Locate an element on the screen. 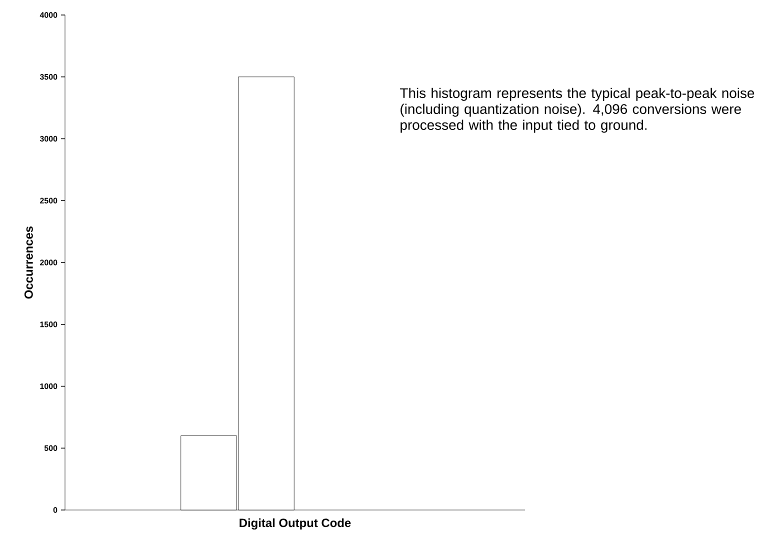 Image resolution: width=774 pixels, height=550 pixels. annotation: This histogram represents the typical peak-to-peak noise (including quantization noise). 4,096 conversions were processed with the input tied to ground. is located at coordinates (577, 110).